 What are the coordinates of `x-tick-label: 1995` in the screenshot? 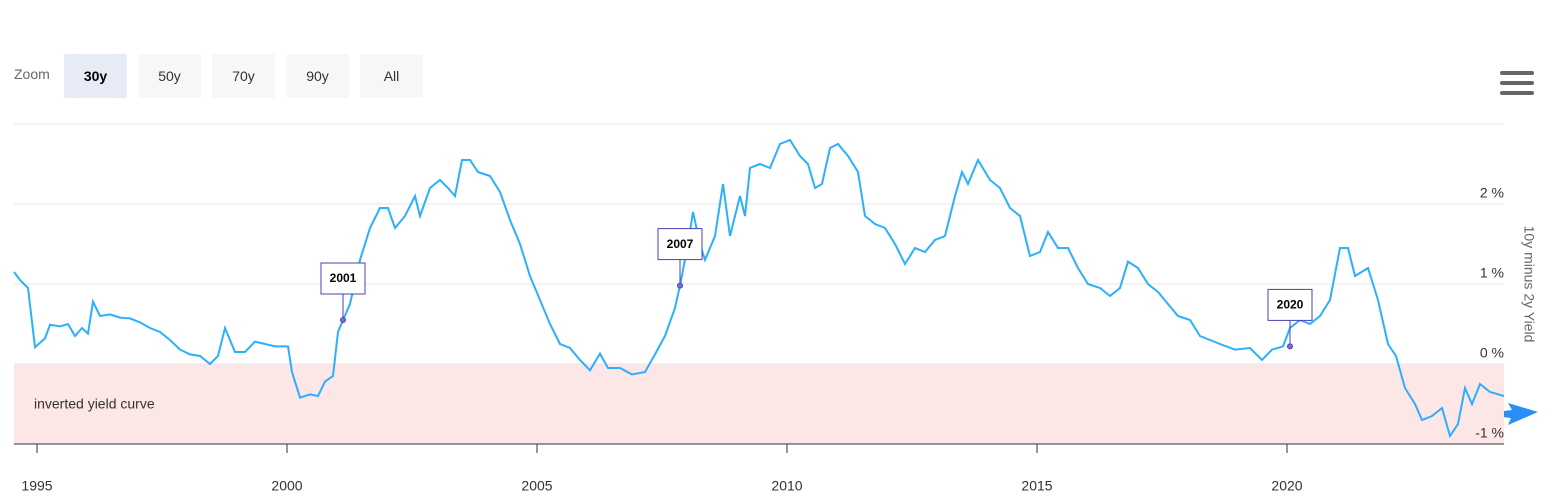 It's located at (36, 486).